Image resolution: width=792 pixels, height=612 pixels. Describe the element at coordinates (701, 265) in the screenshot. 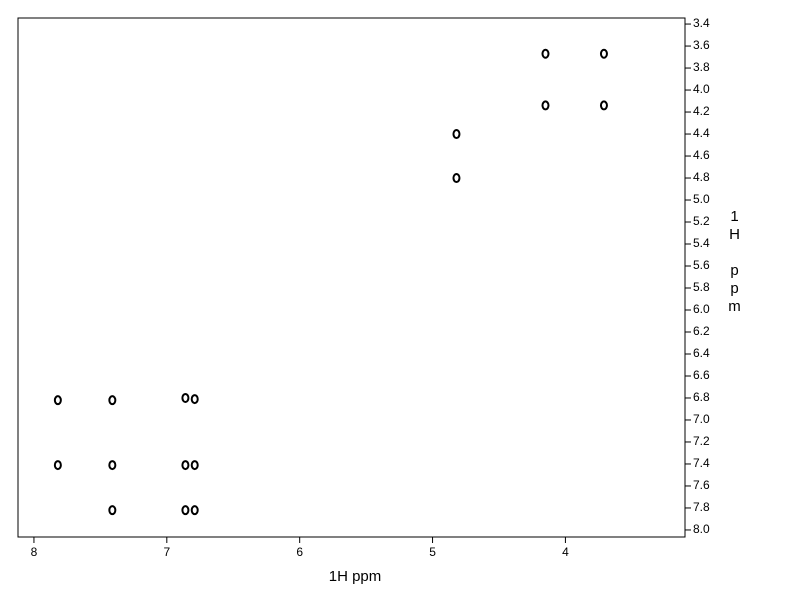

I see `y-tick-label: 5.6` at that location.